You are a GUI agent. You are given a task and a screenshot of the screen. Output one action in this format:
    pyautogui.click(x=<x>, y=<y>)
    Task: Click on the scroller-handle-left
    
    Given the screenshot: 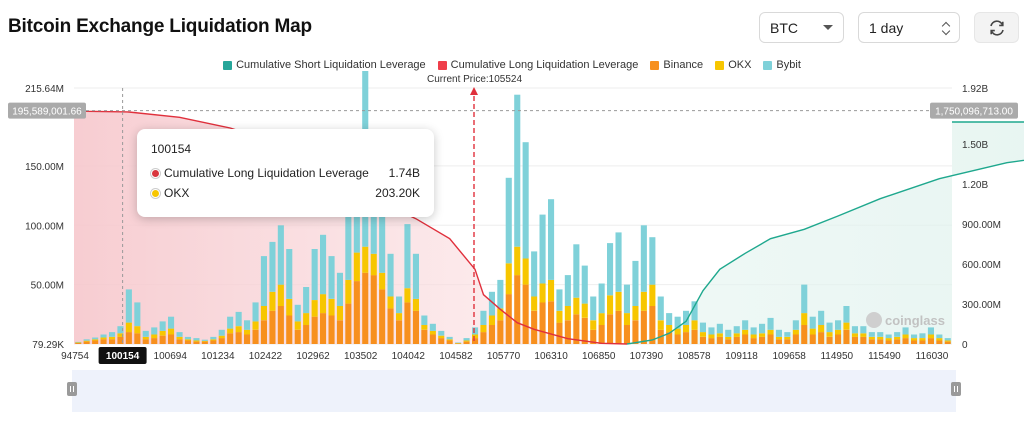 What is the action you would take?
    pyautogui.click(x=72, y=389)
    